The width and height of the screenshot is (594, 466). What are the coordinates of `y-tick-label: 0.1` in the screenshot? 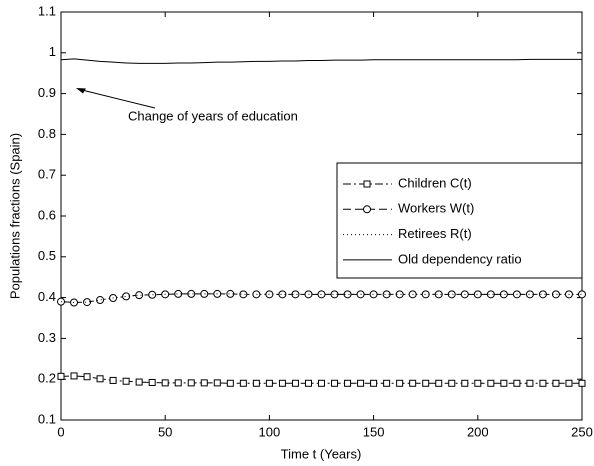 It's located at (47, 418).